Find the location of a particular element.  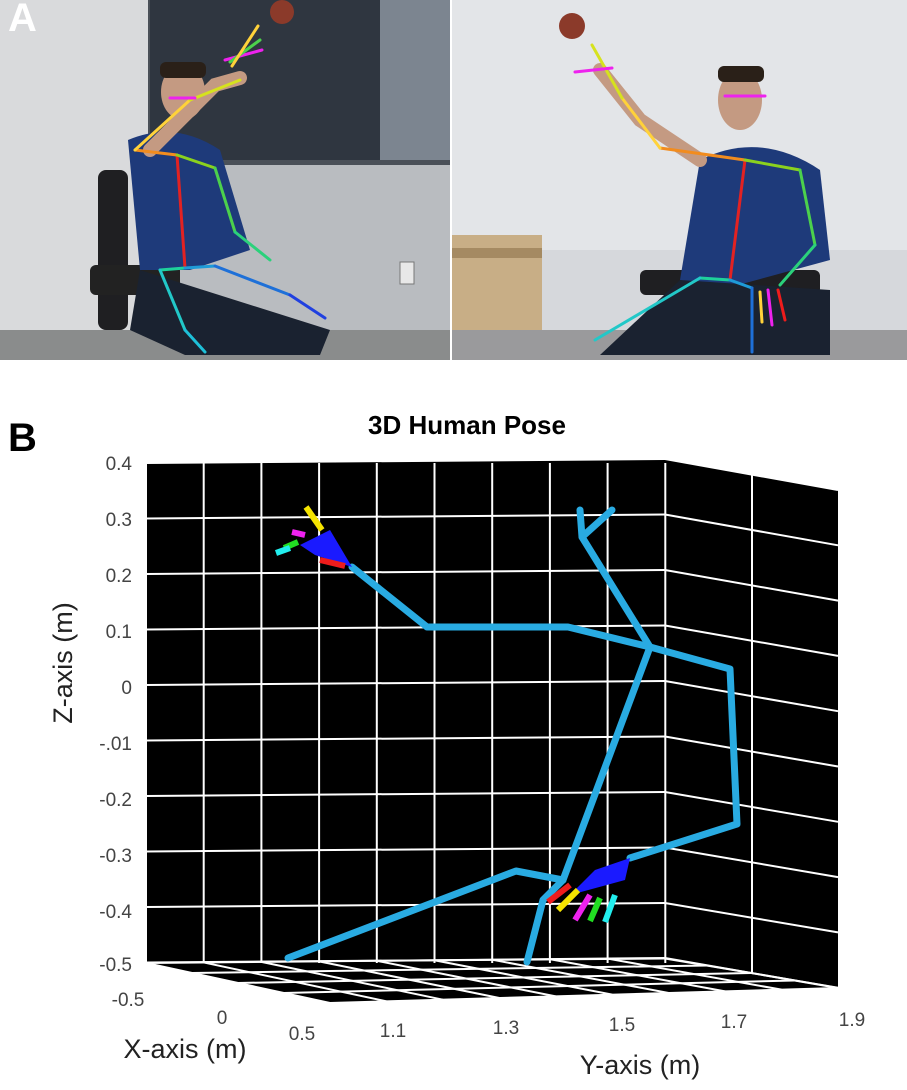

z-tick: -0.5 is located at coordinates (115, 965).